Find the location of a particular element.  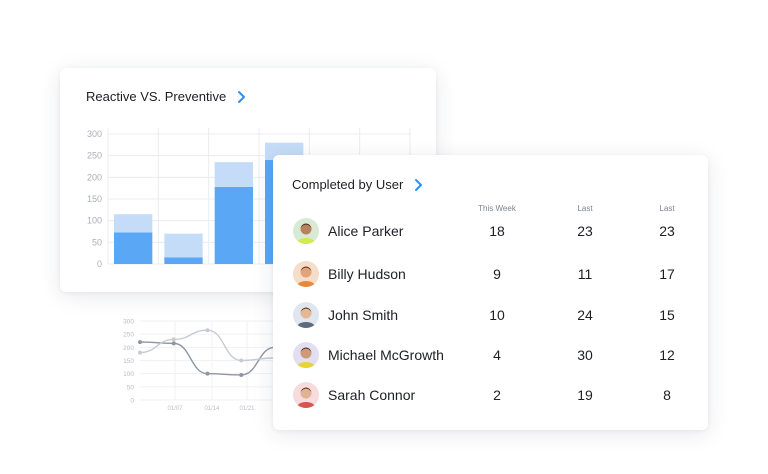

last-count: 11 is located at coordinates (585, 274).